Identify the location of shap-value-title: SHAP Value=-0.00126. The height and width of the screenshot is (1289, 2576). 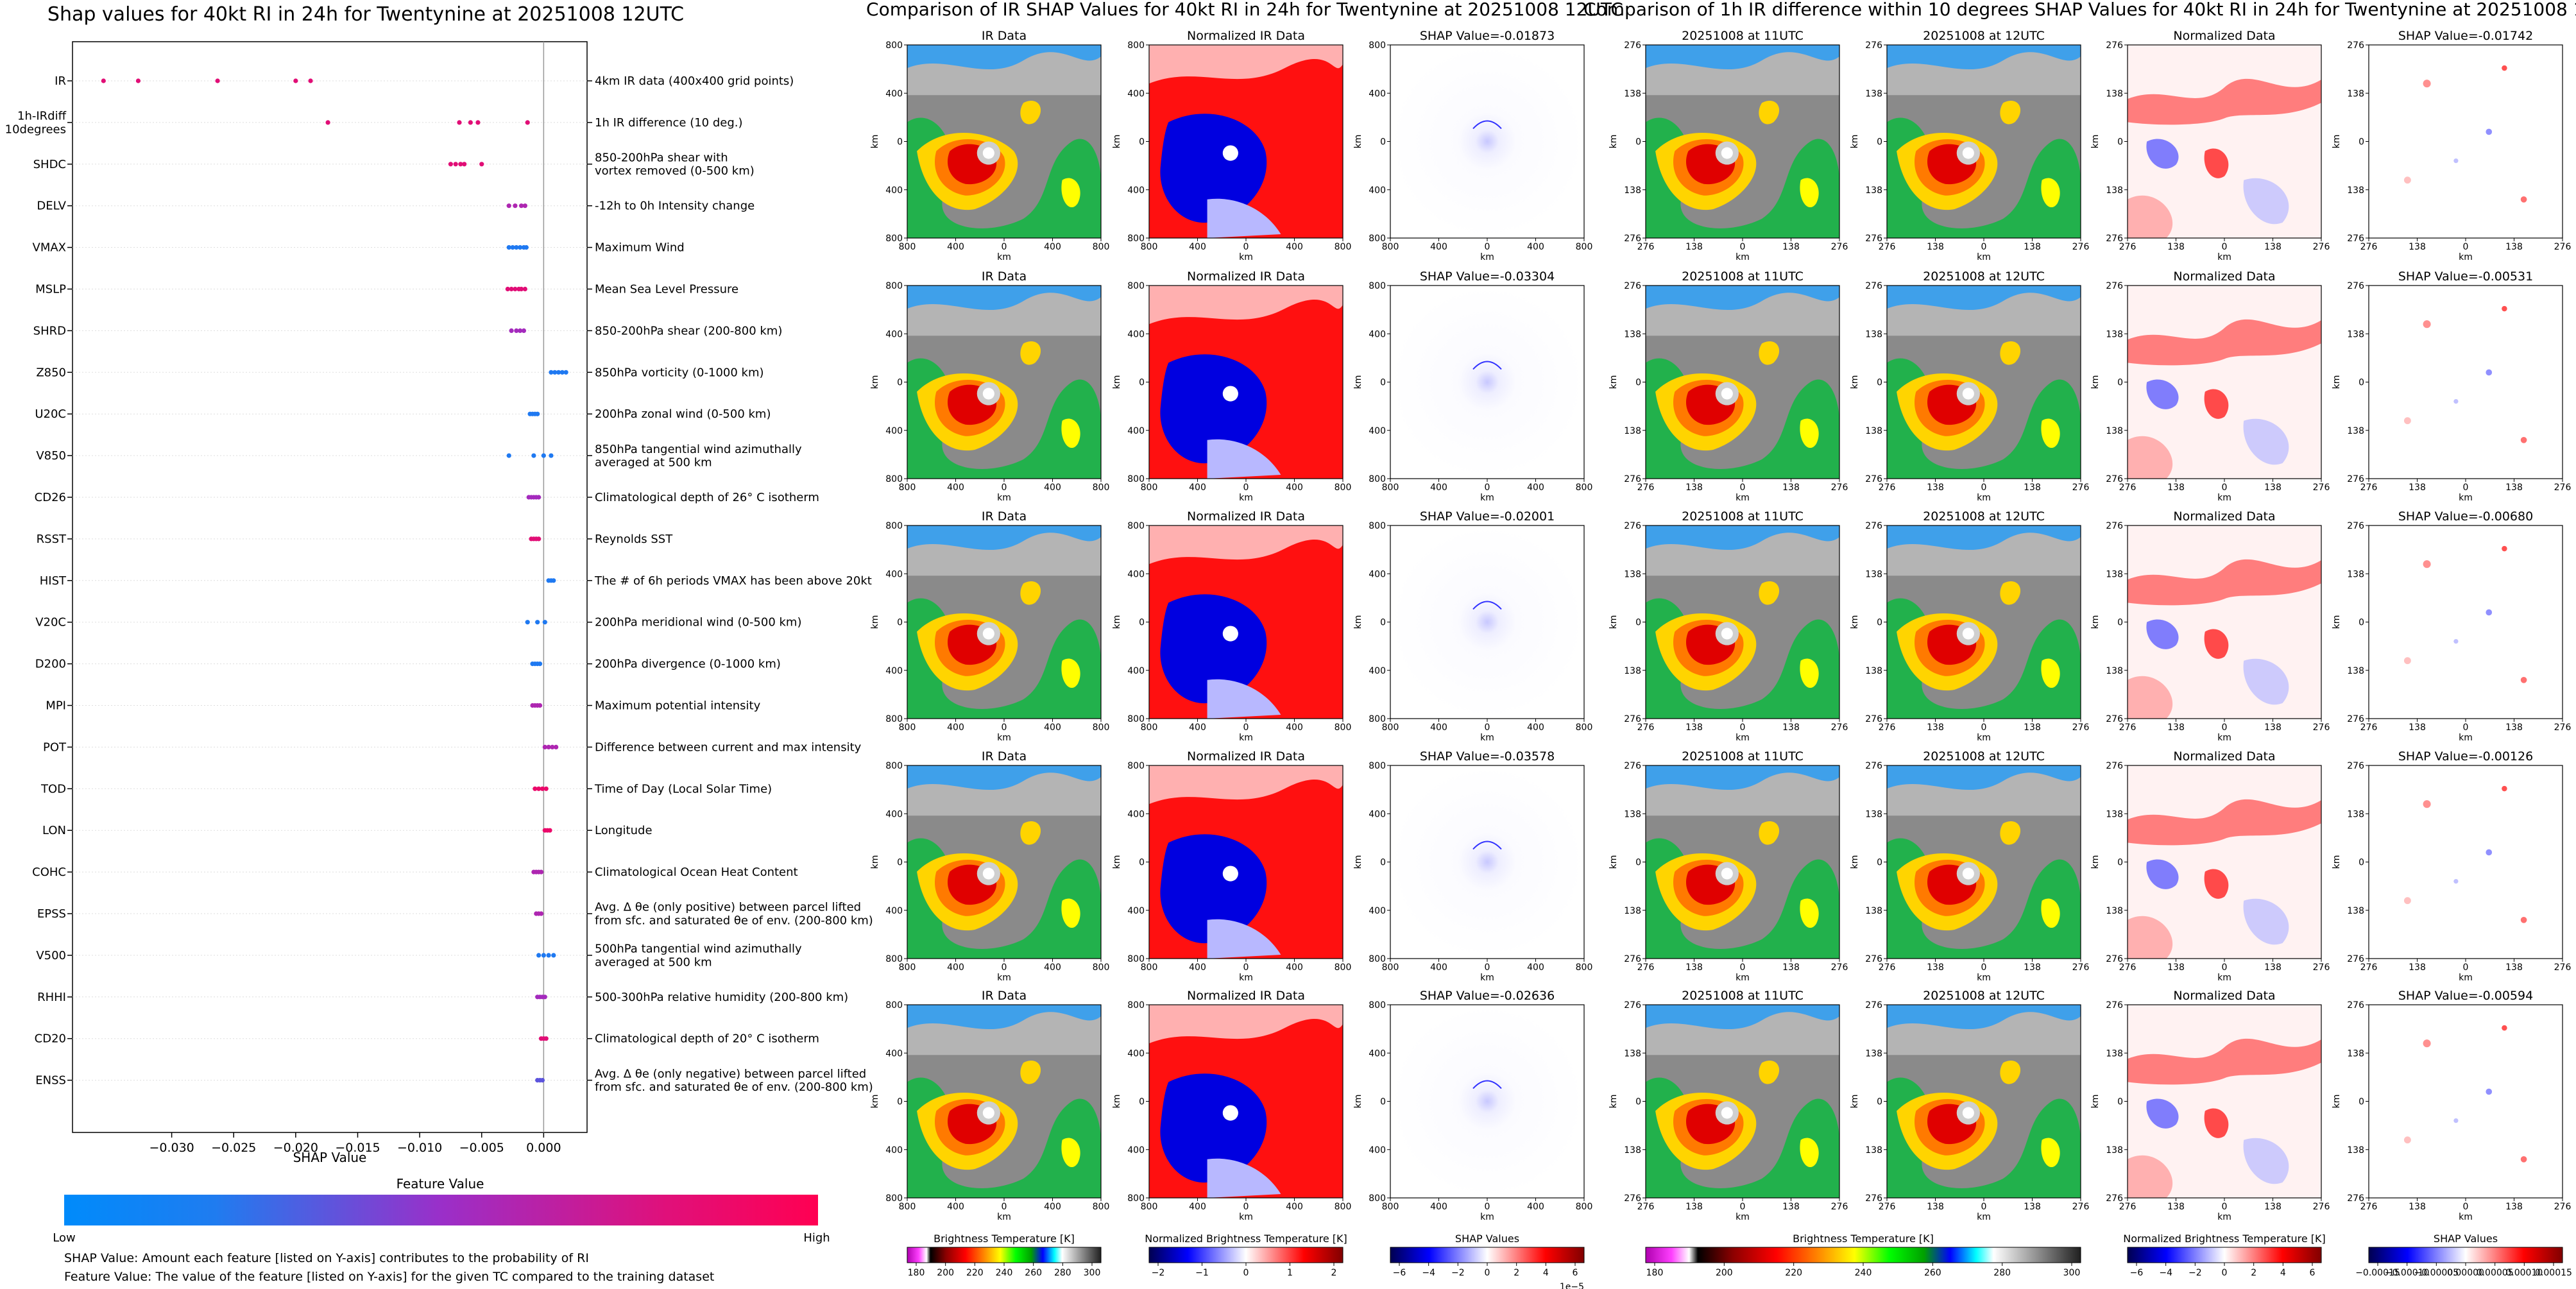
(2465, 756).